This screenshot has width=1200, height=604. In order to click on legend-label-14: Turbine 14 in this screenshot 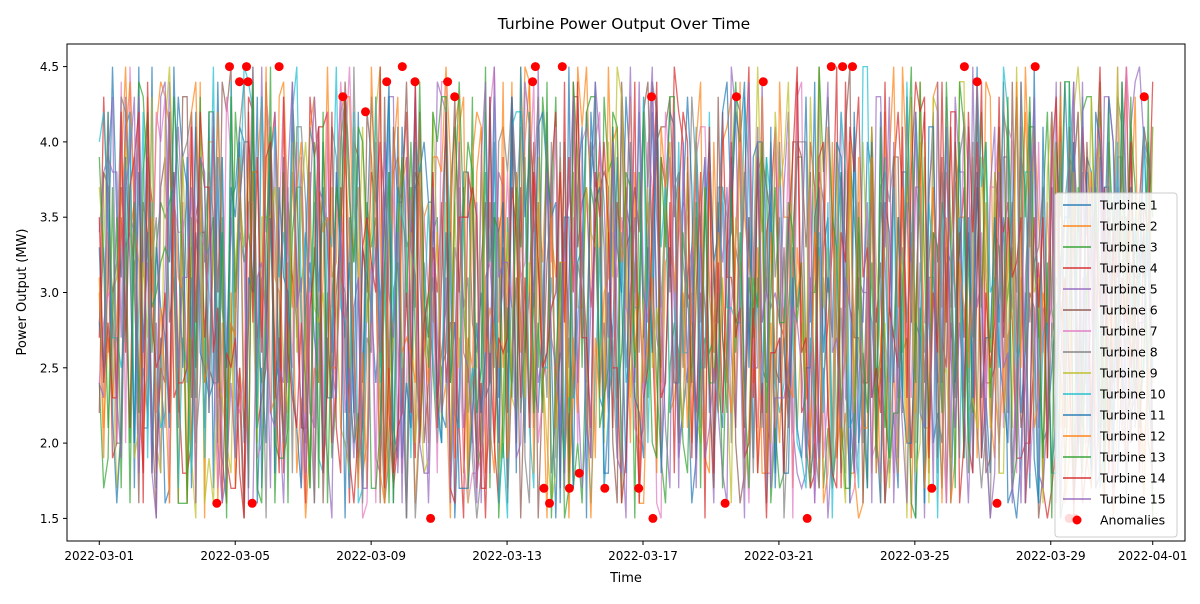, I will do `click(1132, 478)`.